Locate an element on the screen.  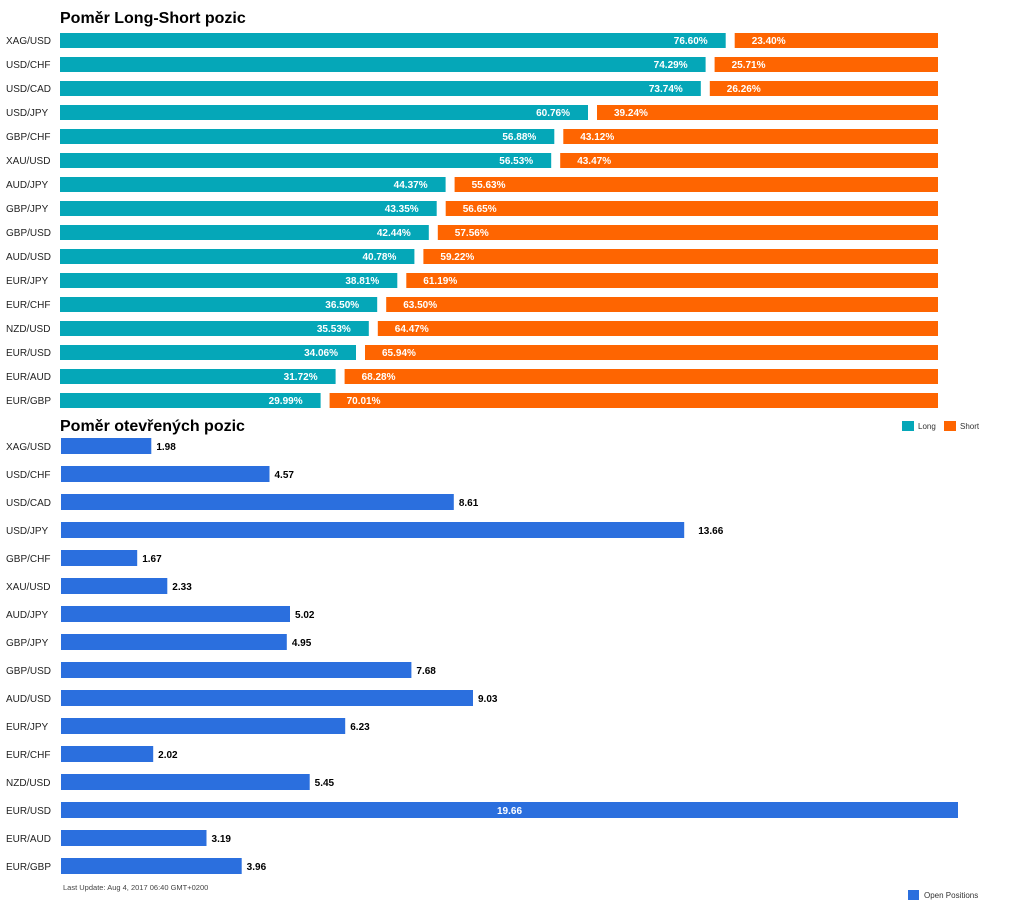
open-bar-aud-jpy is located at coordinates (175, 614).